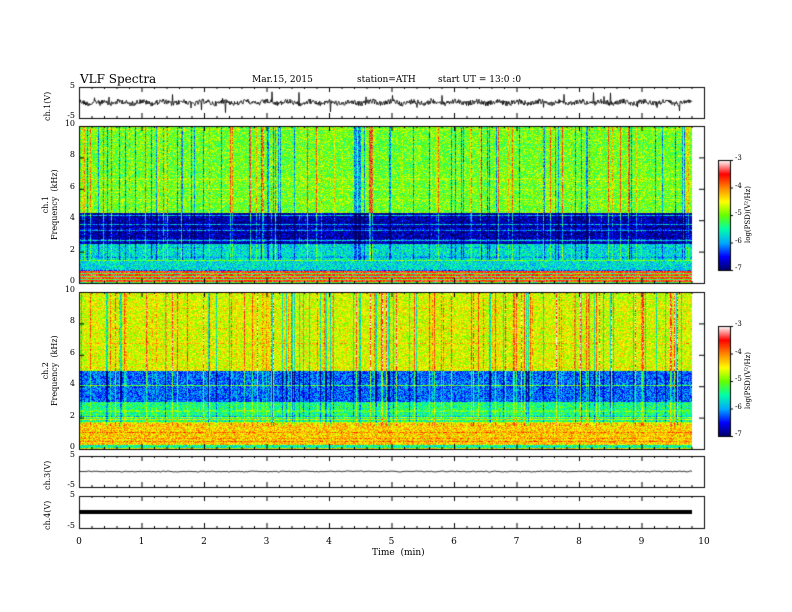 The height and width of the screenshot is (612, 792). What do you see at coordinates (641, 542) in the screenshot?
I see `xtick-label: 9` at bounding box center [641, 542].